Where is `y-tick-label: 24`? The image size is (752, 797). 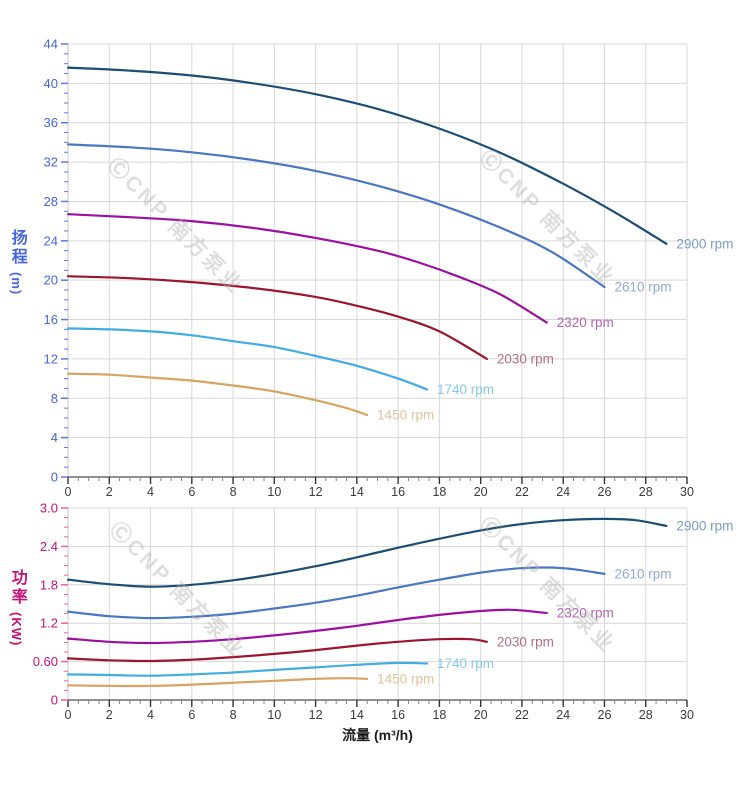 y-tick-label: 24 is located at coordinates (51, 240).